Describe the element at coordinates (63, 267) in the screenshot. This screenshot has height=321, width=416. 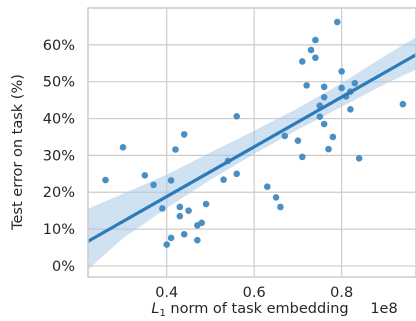
I see `y-tick-label: 0%` at that location.